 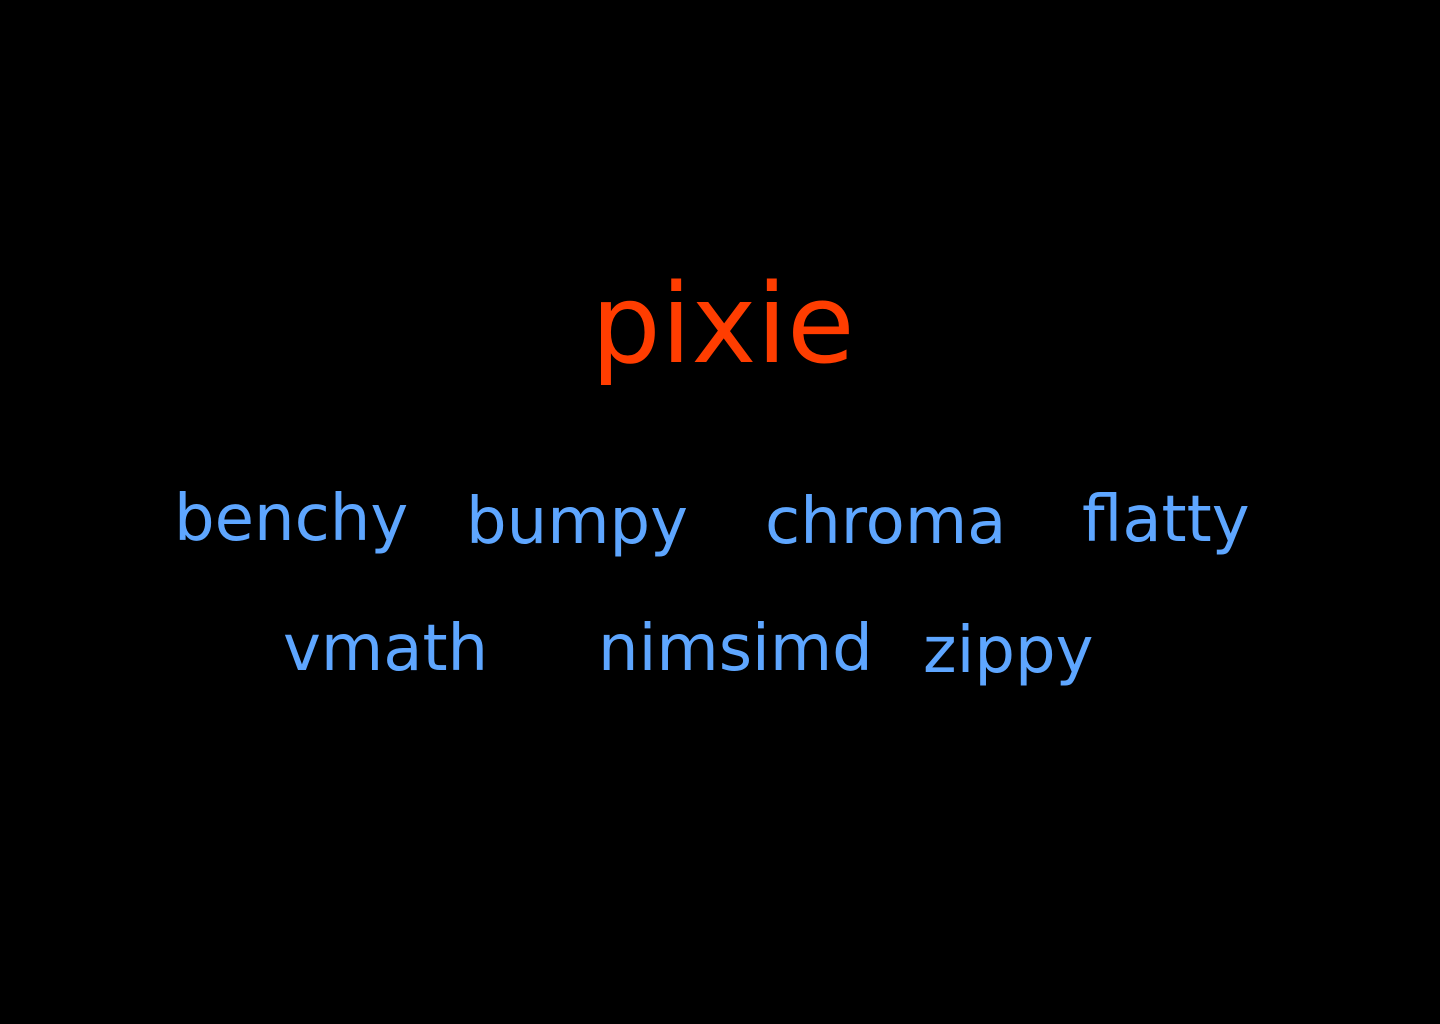 What do you see at coordinates (577, 522) in the screenshot?
I see `dependency-bumpy: bumpy` at bounding box center [577, 522].